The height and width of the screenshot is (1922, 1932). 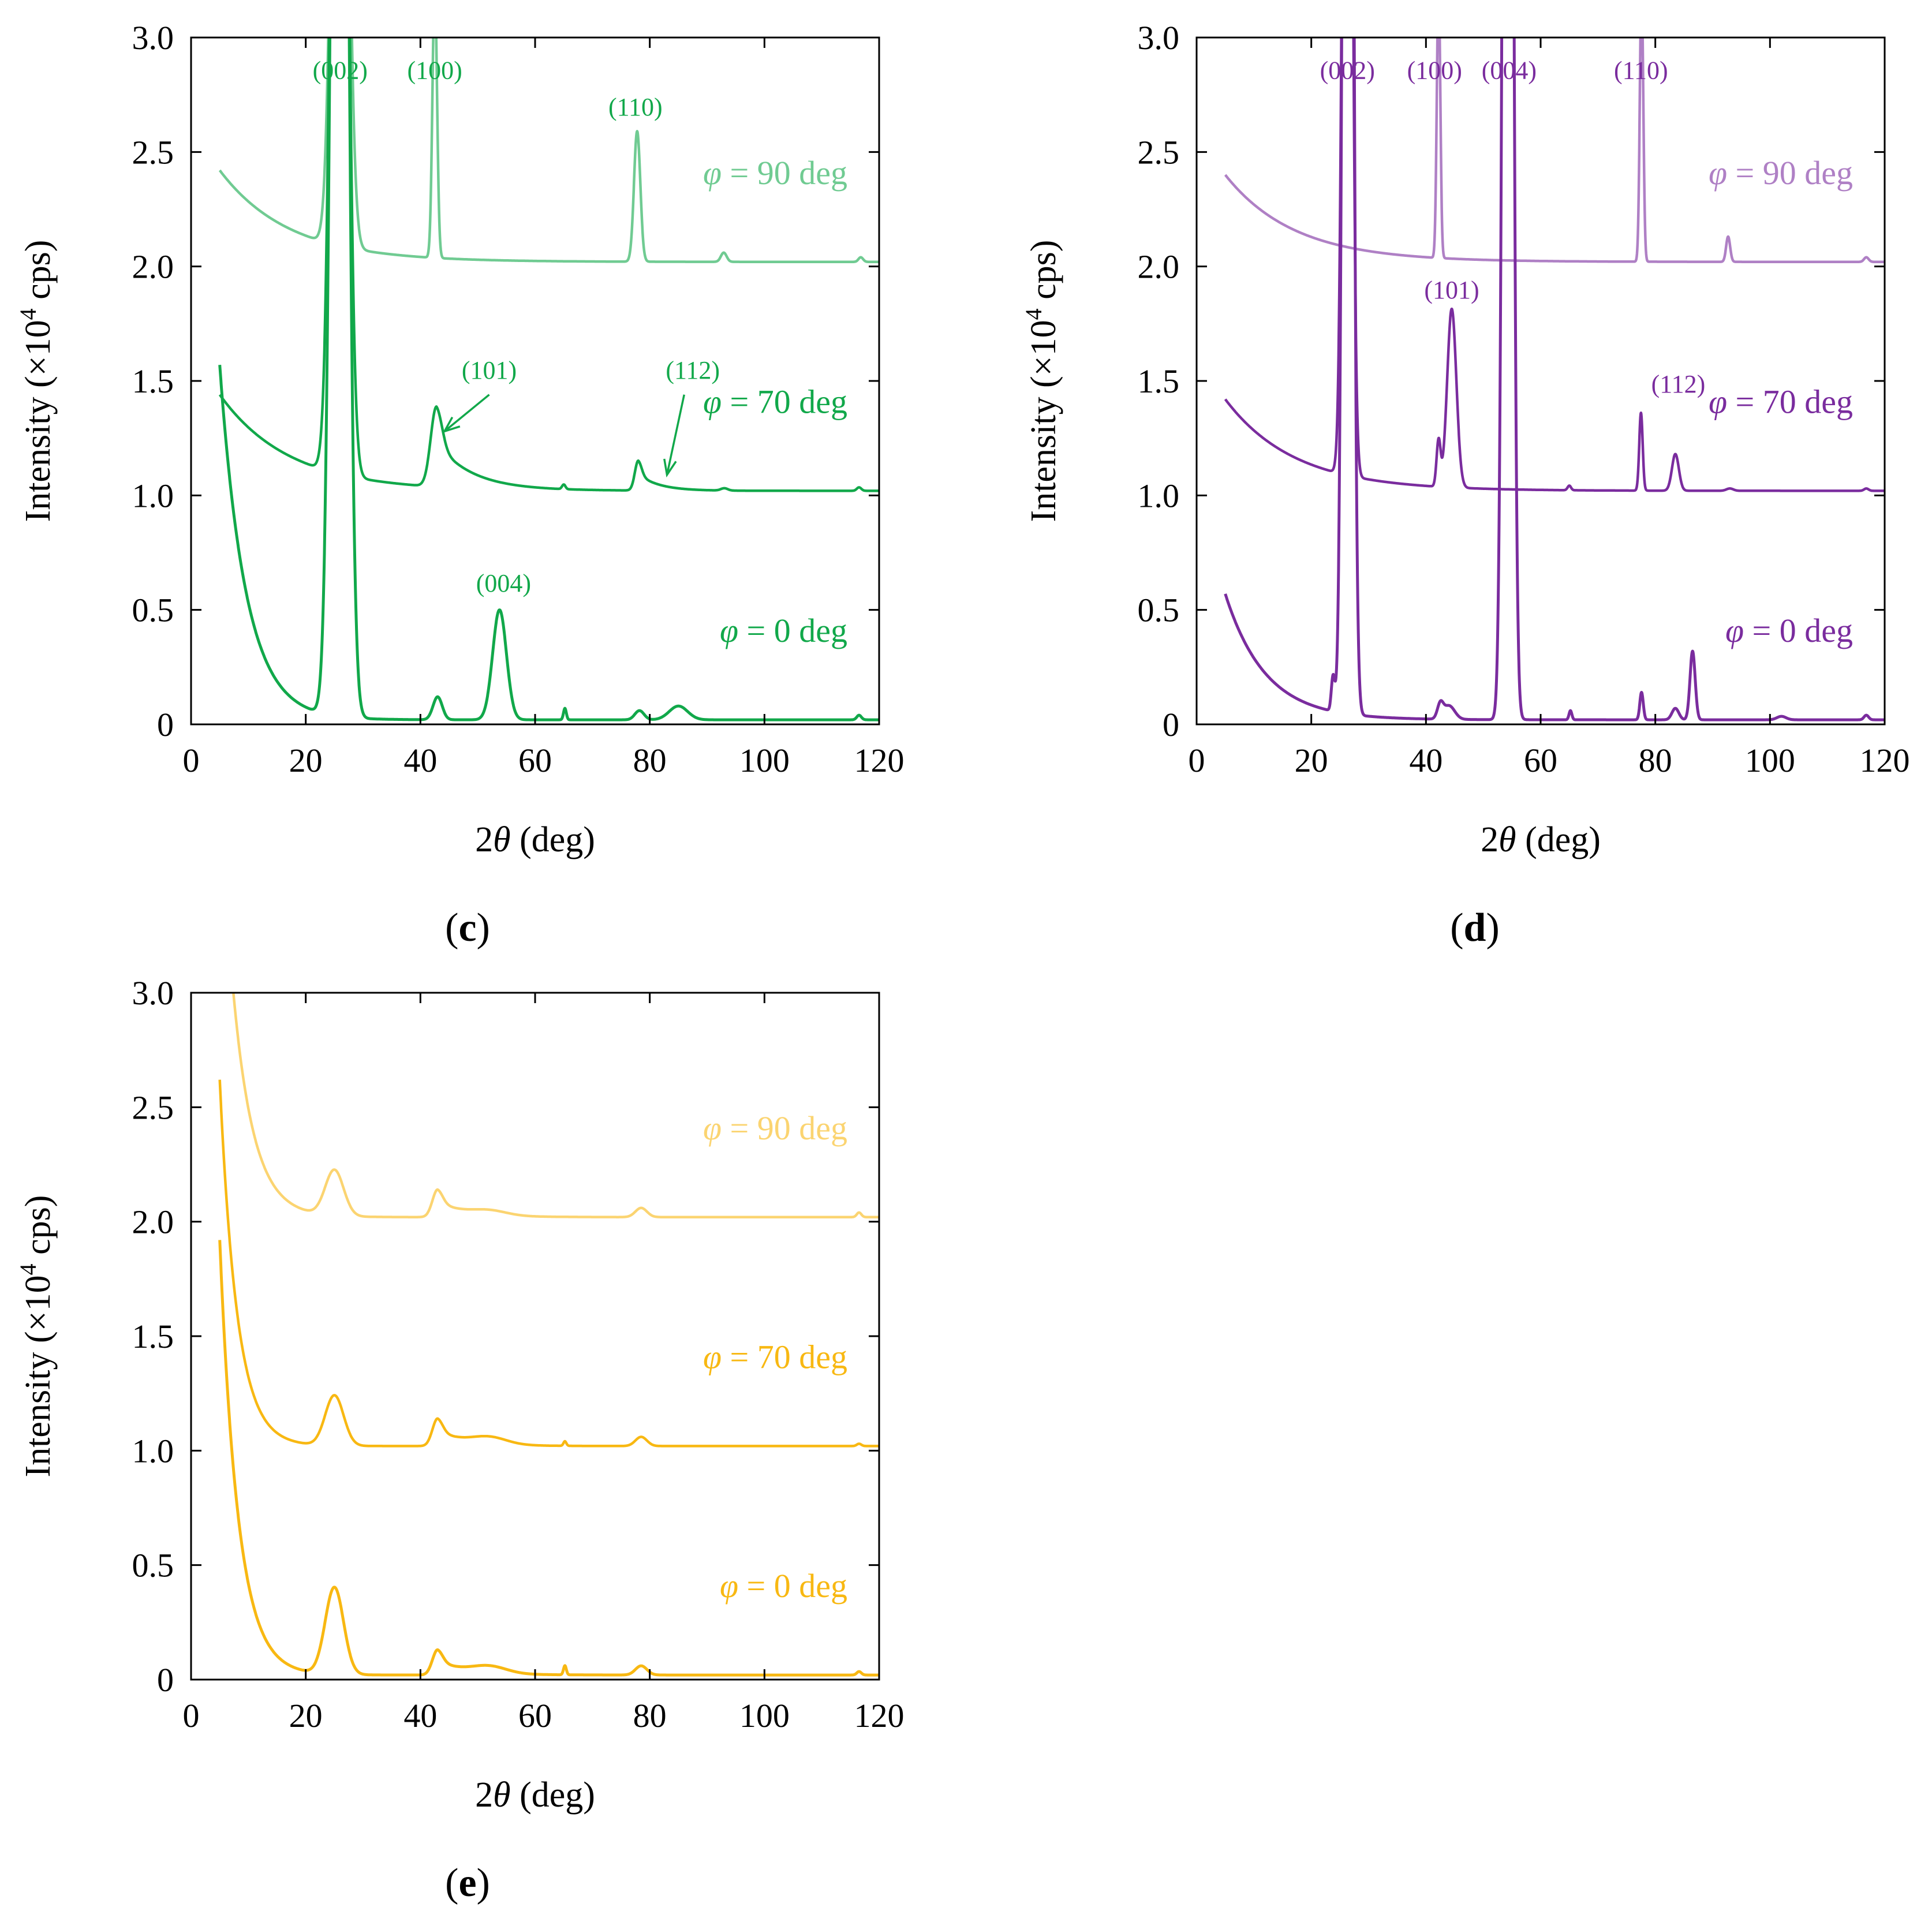 I want to click on panel-caption: (d), so click(x=1475, y=928).